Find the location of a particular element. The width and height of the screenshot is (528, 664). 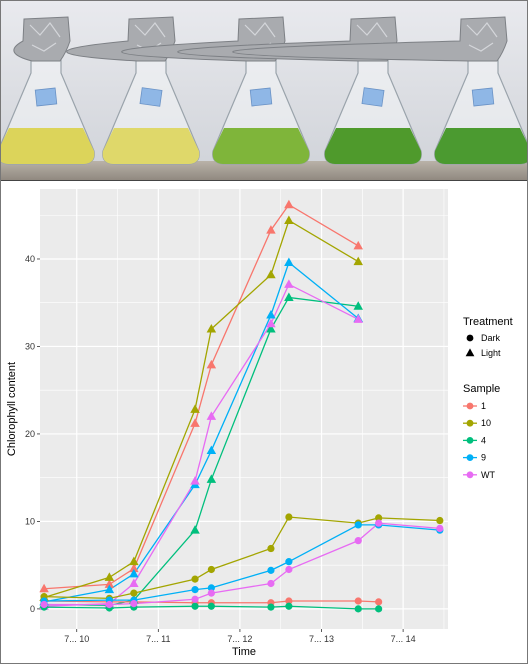

x-axis-ticks: 7... 10 7... 11 7... 12 7... 13 7... 14 is located at coordinates (240, 636).